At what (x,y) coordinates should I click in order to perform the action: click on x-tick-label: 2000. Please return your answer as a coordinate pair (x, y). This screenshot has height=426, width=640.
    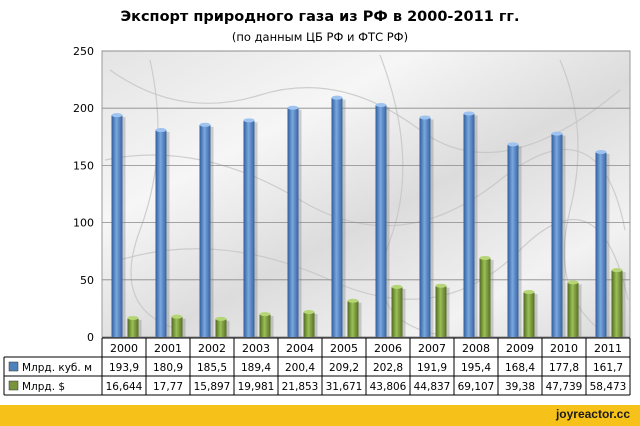
    Looking at the image, I should click on (124, 348).